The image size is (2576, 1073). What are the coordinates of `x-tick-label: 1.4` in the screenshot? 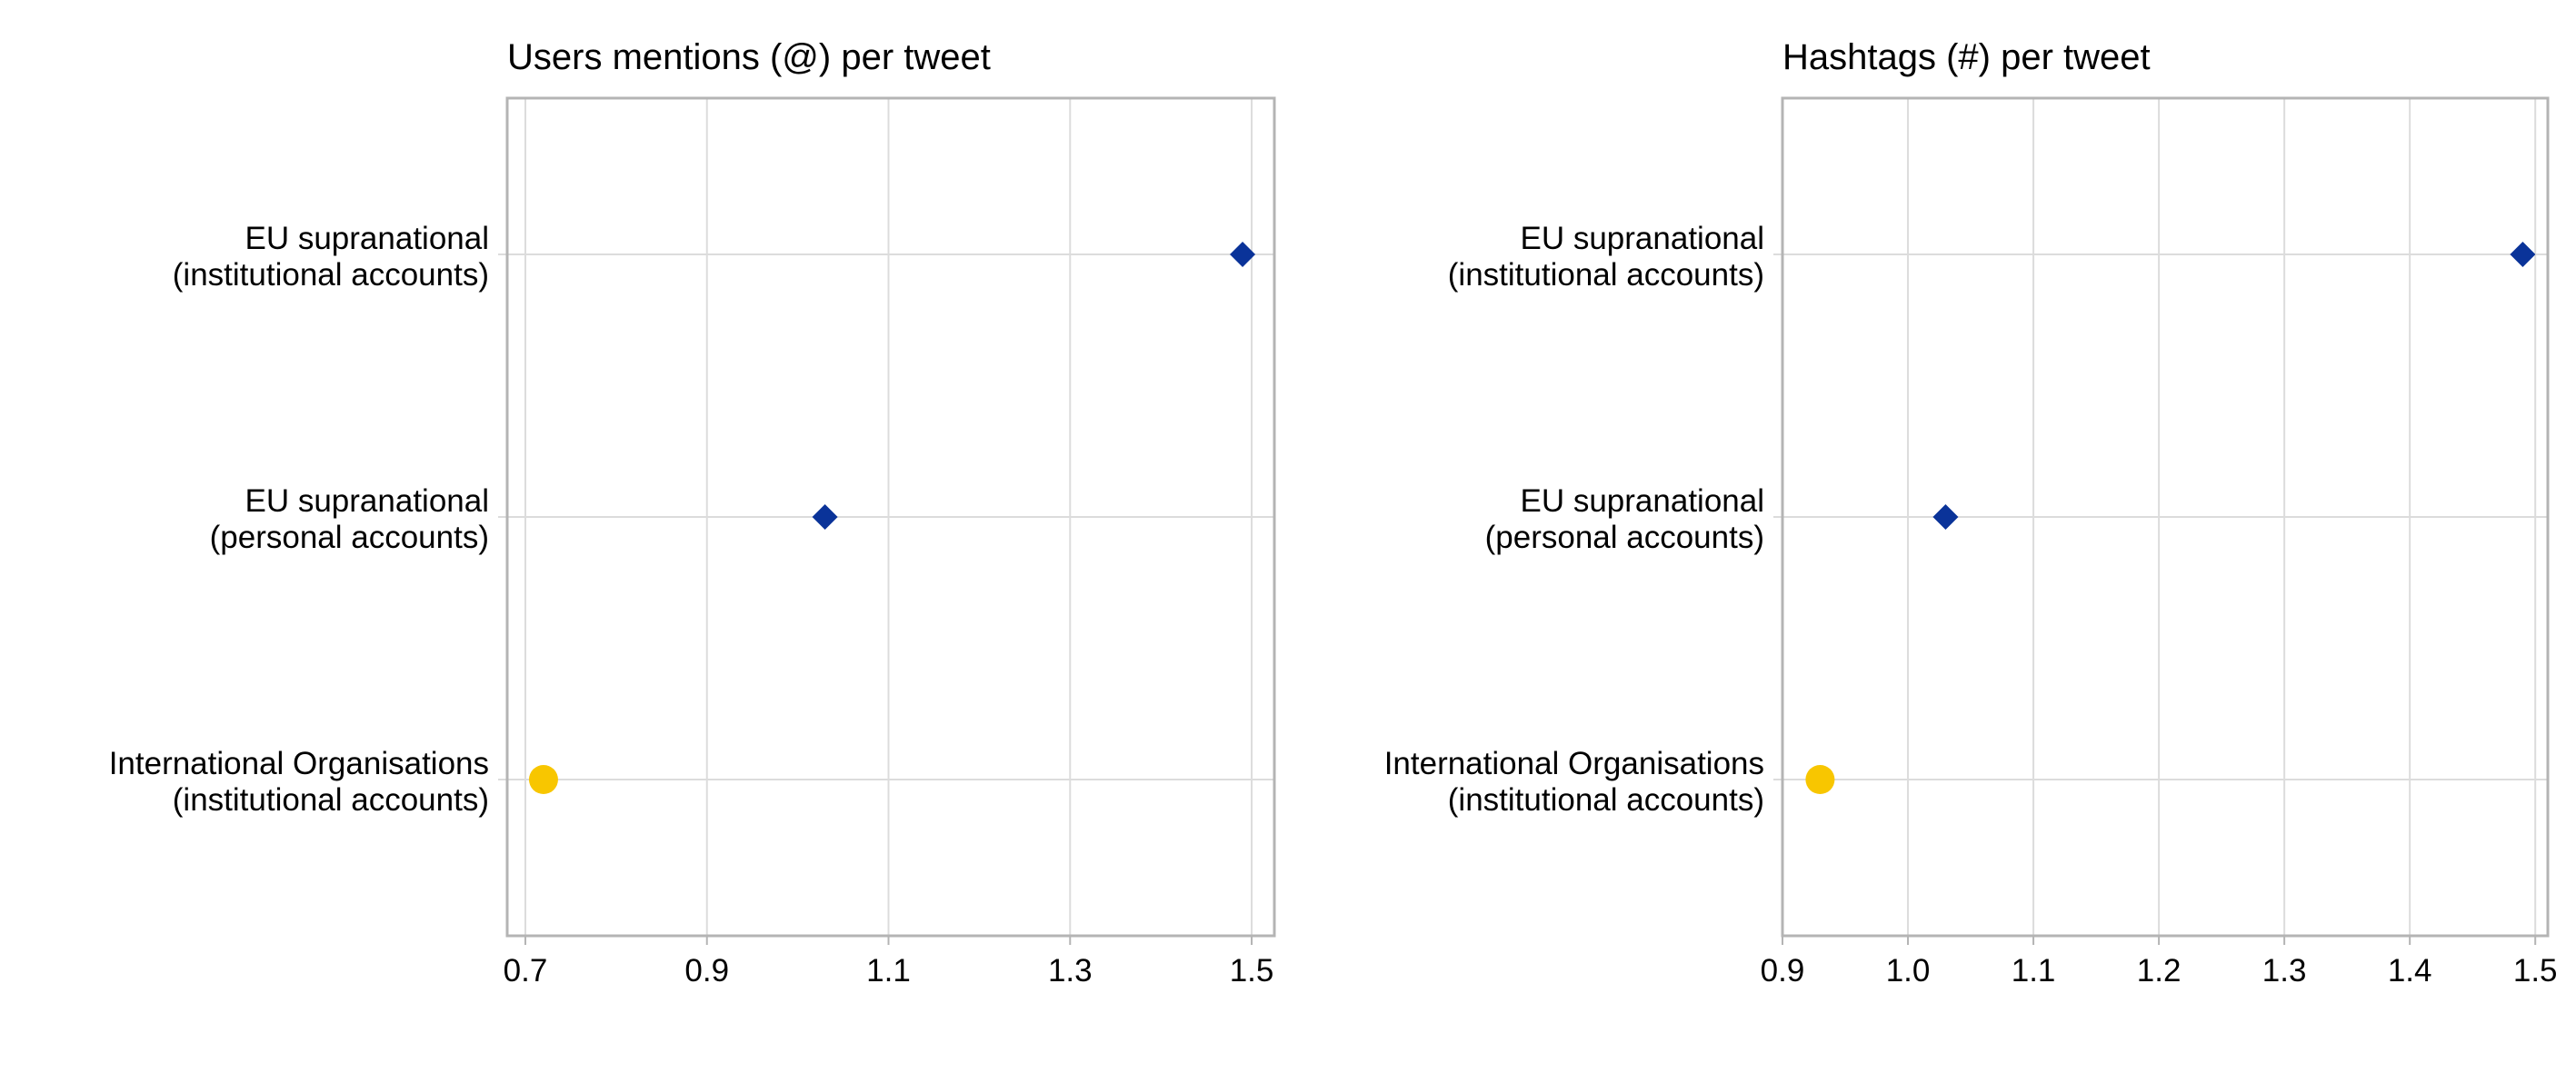 It's located at (2410, 971).